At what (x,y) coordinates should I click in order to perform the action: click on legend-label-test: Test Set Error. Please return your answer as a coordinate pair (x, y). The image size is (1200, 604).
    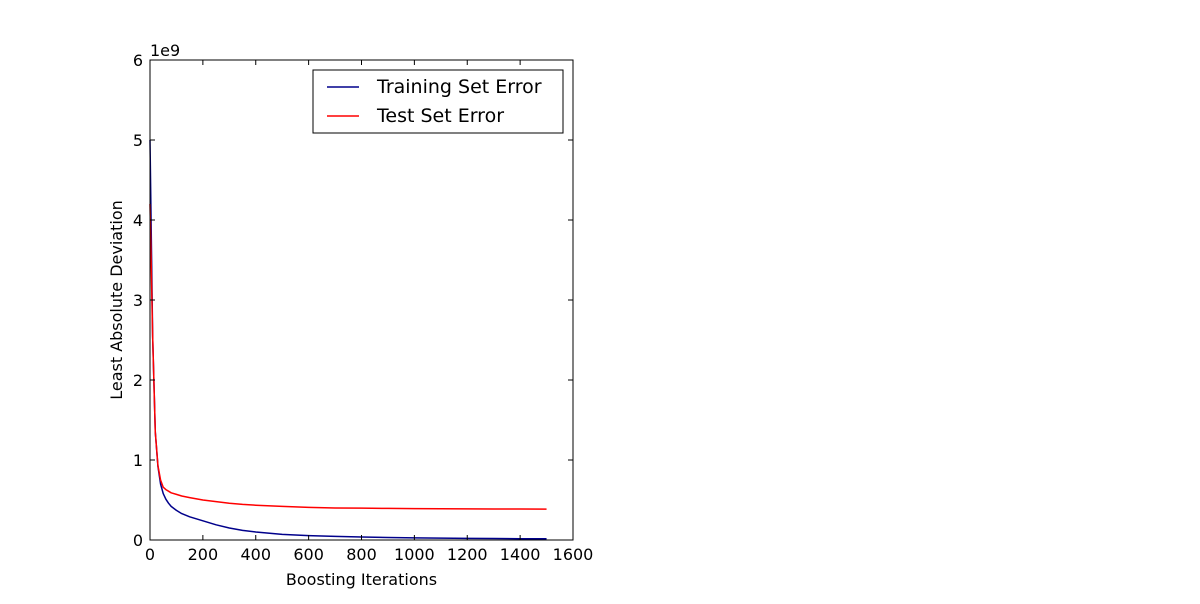
    Looking at the image, I should click on (440, 116).